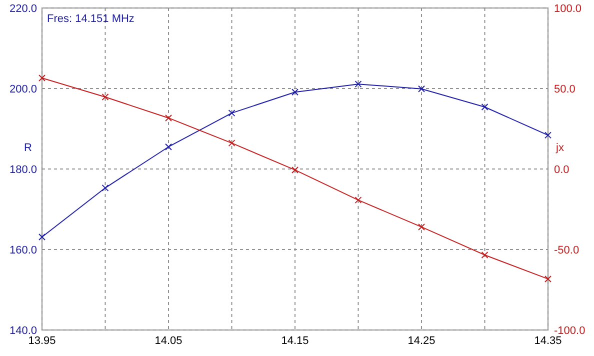 The image size is (594, 356). What do you see at coordinates (565, 90) in the screenshot?
I see `y2-tick-label: 50.0` at bounding box center [565, 90].